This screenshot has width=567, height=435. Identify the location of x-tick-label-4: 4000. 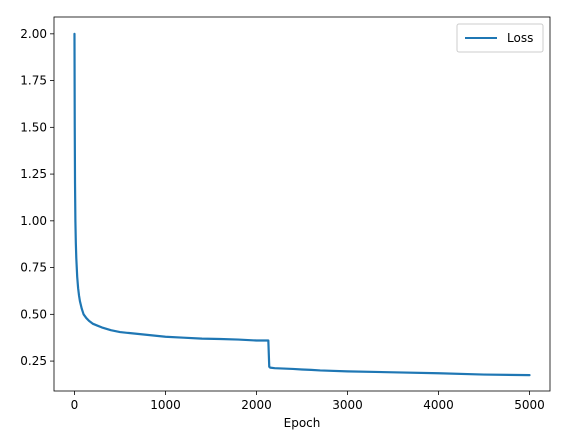
(438, 405).